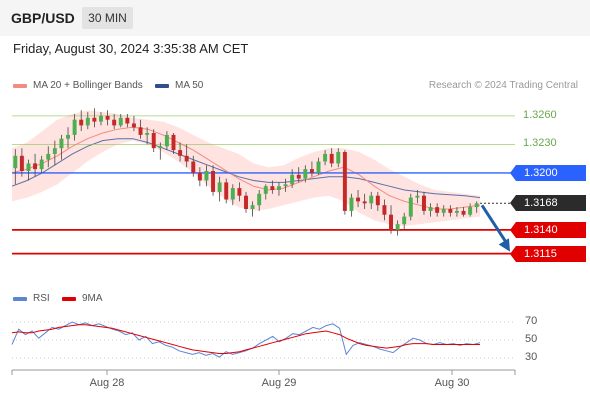  I want to click on resistance-tag: 1.3200, so click(548, 172).